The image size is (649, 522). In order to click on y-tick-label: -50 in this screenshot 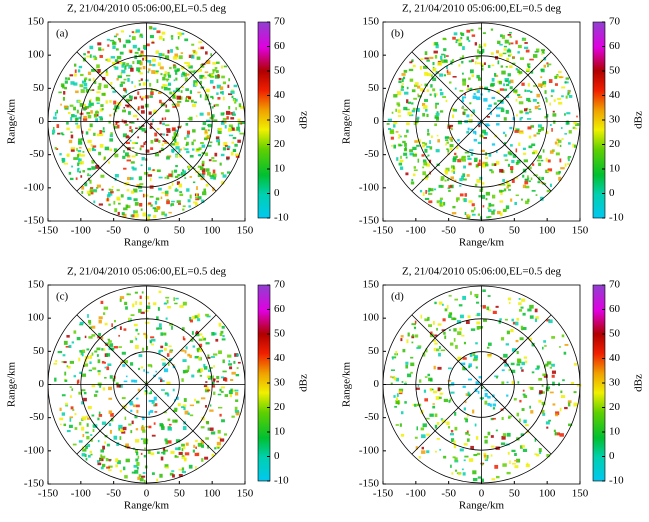, I will do `click(36, 154)`.